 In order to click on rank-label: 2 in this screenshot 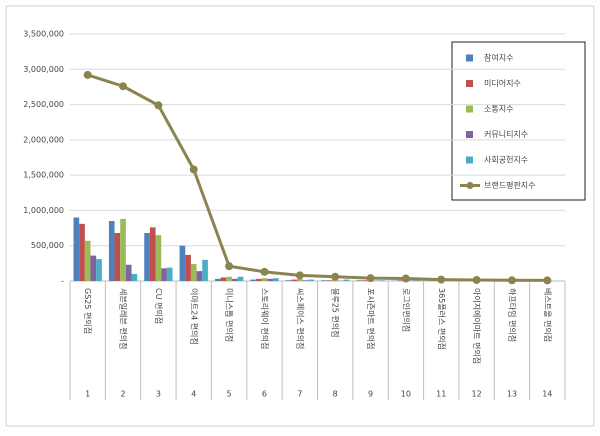, I will do `click(122, 394)`.